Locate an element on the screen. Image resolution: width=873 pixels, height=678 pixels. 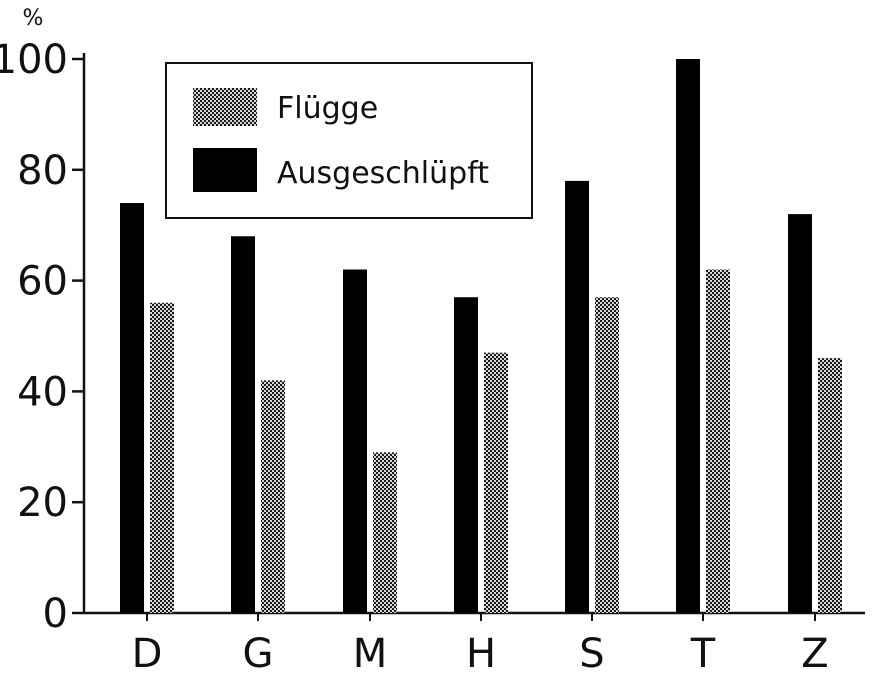
y-tick-label: 80 is located at coordinates (42, 171).